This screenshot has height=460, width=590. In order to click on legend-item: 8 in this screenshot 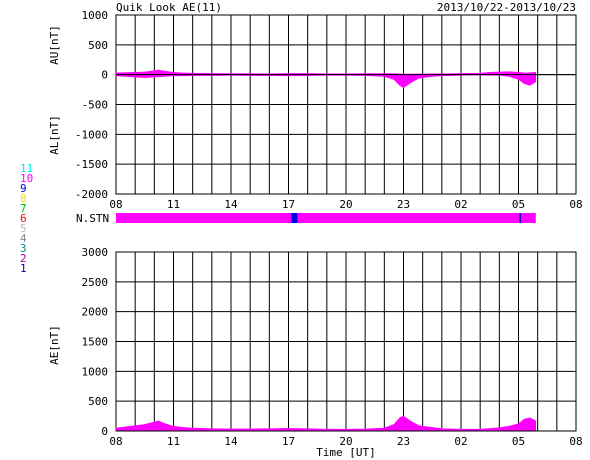, I will do `click(23, 198)`.